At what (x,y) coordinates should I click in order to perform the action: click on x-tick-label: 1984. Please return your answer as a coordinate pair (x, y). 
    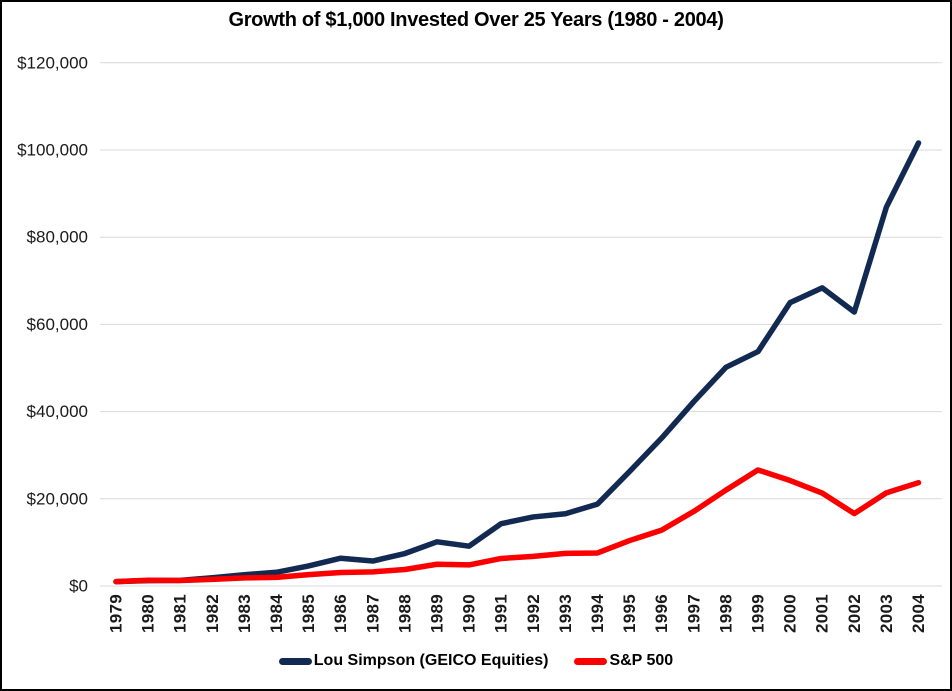
    Looking at the image, I should click on (276, 613).